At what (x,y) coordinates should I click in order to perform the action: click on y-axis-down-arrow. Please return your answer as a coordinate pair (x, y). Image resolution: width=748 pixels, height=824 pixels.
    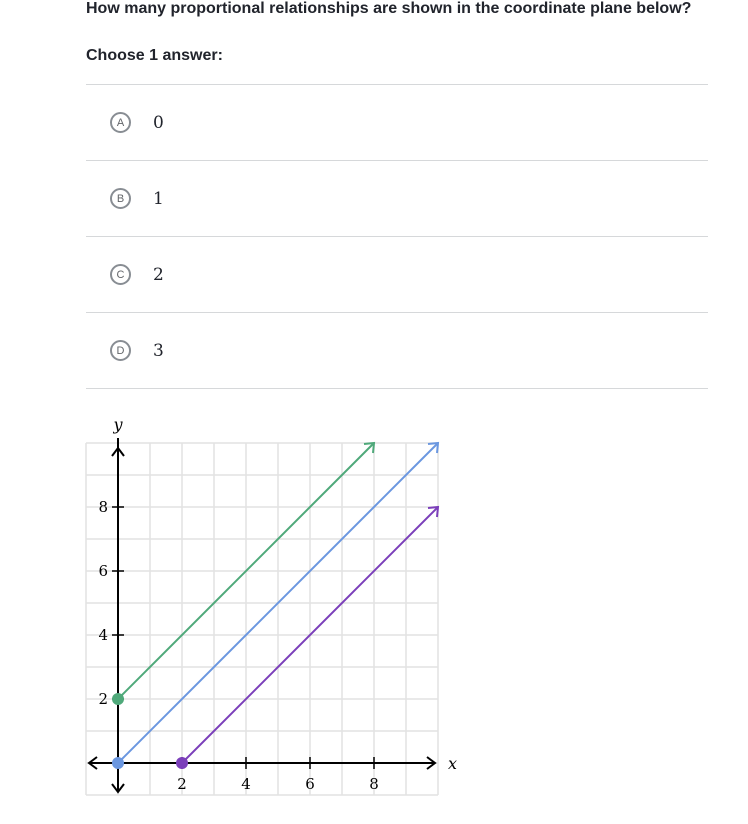
    Looking at the image, I should click on (118, 788).